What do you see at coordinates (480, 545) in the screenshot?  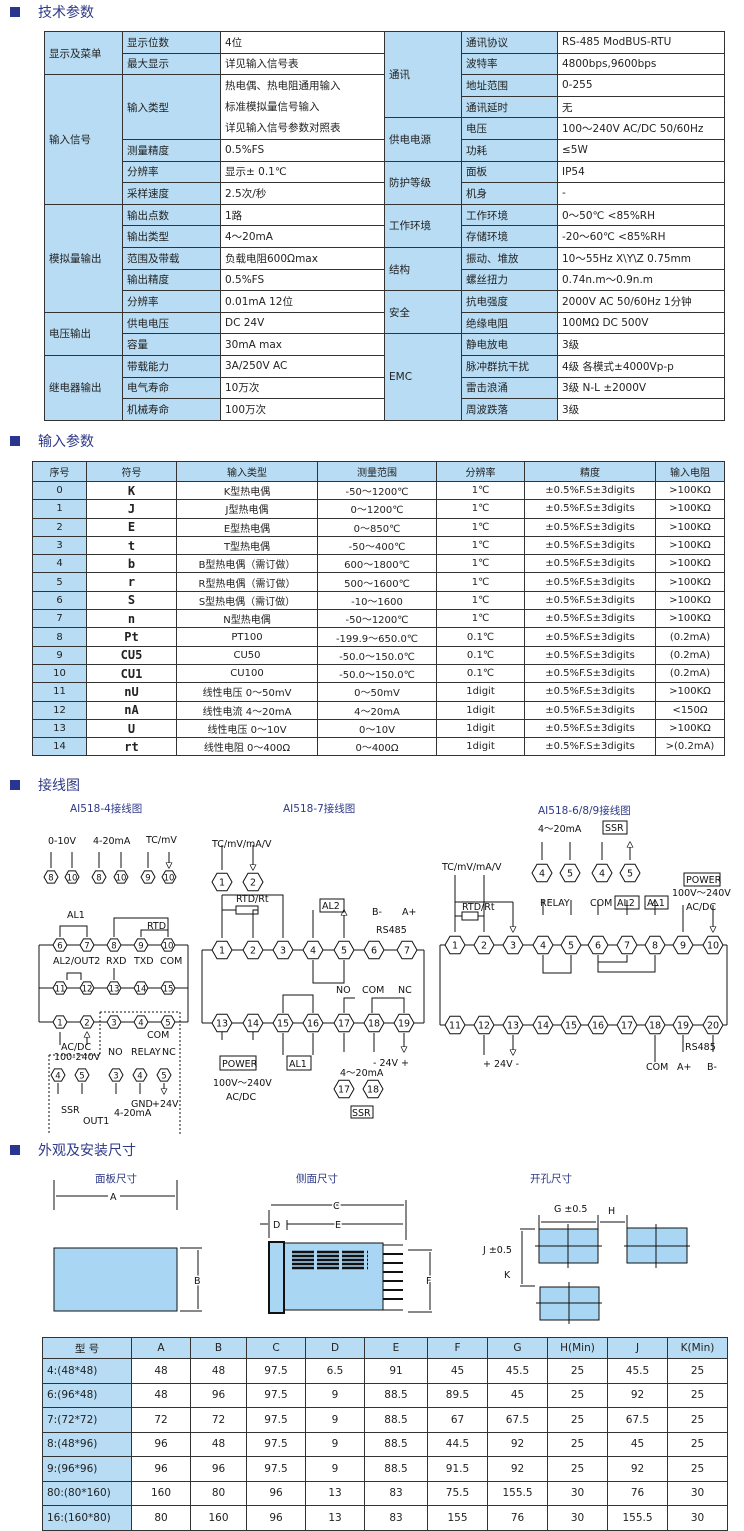 I see `table-cell: 1℃` at bounding box center [480, 545].